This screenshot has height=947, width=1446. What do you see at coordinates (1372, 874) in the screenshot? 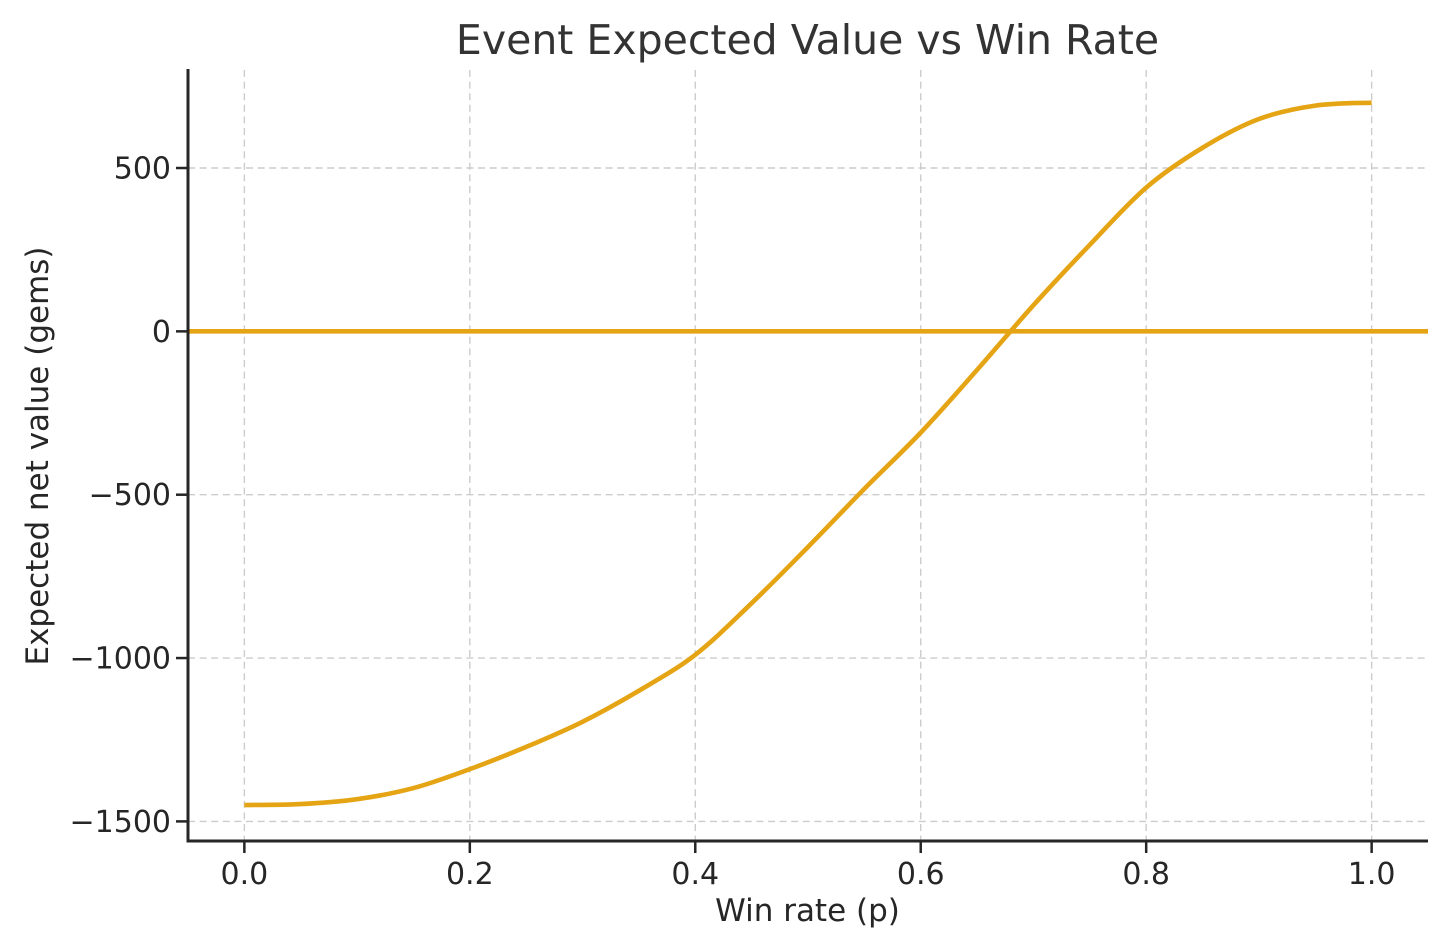
I see `x-tick-label-1.0: 1.0` at bounding box center [1372, 874].